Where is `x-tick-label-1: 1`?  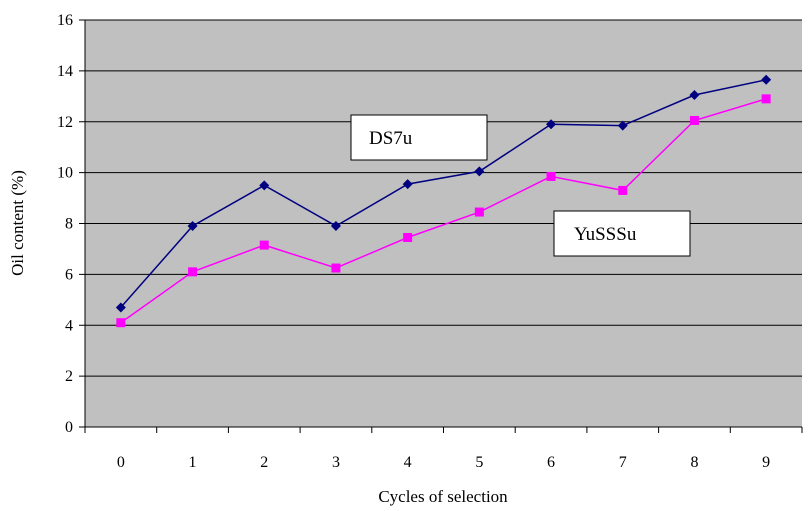 x-tick-label-1: 1 is located at coordinates (193, 462).